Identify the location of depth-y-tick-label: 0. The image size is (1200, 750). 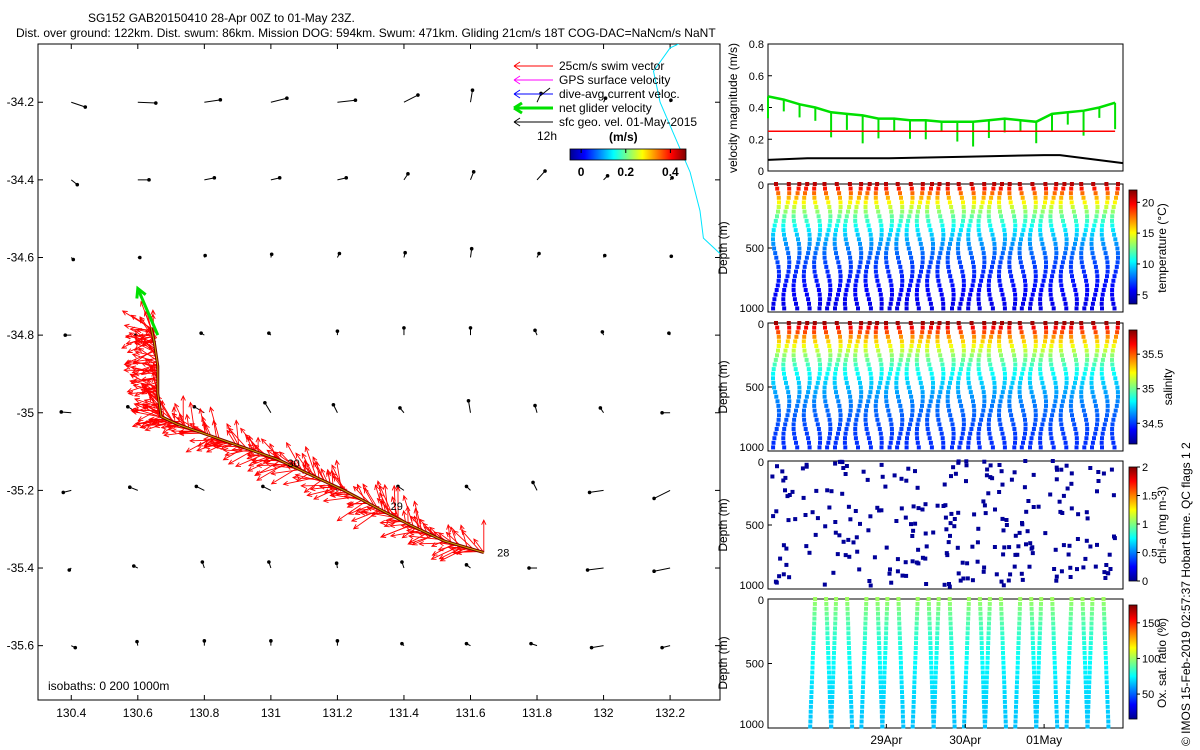
(761, 601).